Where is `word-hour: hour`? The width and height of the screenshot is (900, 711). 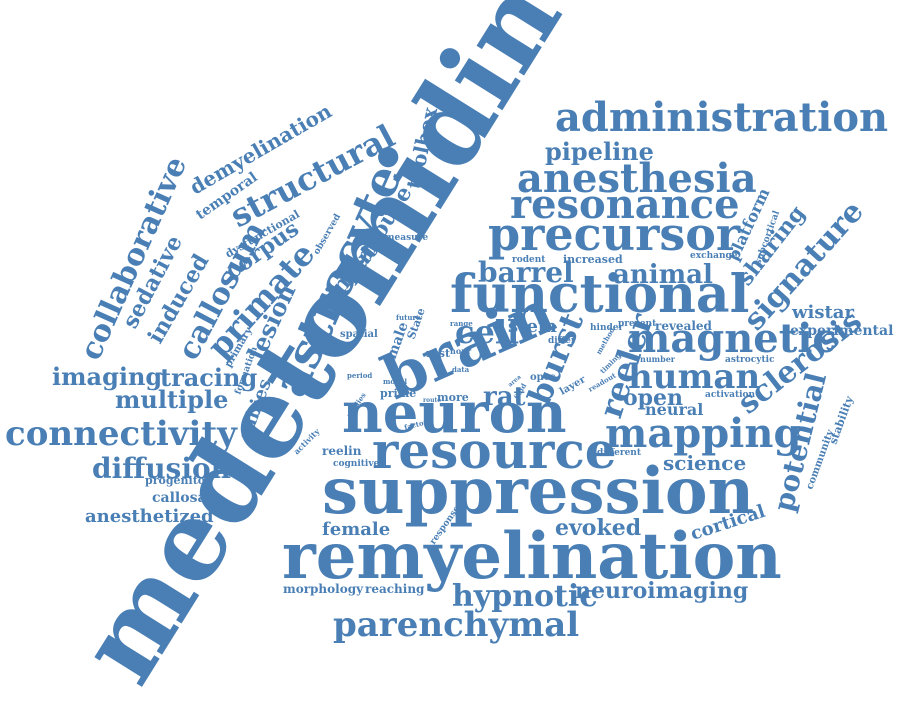 word-hour: hour is located at coordinates (461, 351).